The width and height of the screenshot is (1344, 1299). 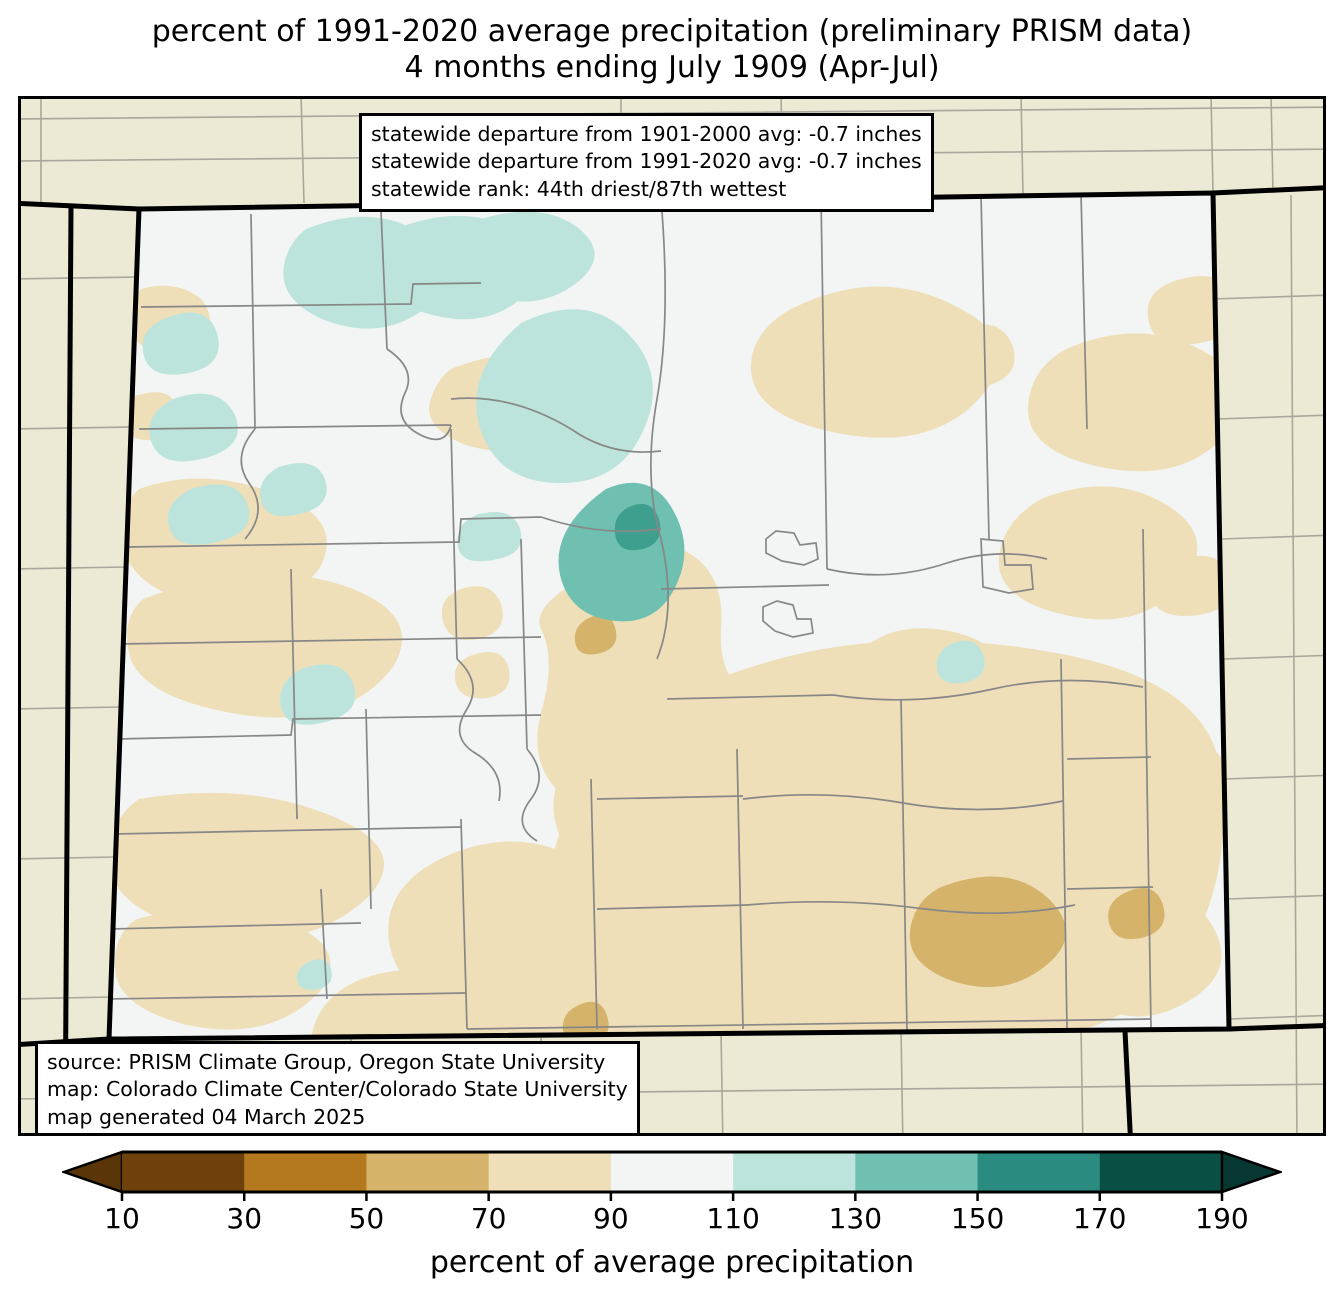 What do you see at coordinates (672, 67) in the screenshot?
I see `title-line-2: 4 months ending July 1909 (Apr-Jul)` at bounding box center [672, 67].